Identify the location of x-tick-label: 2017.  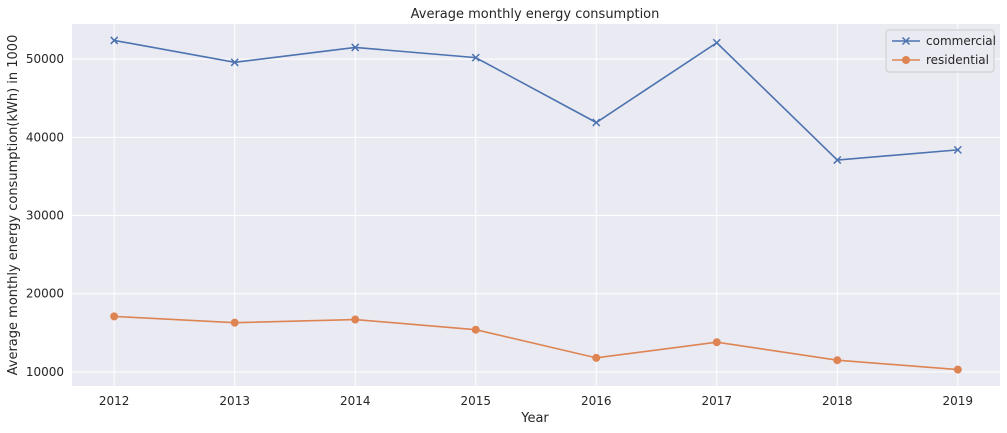
(717, 401).